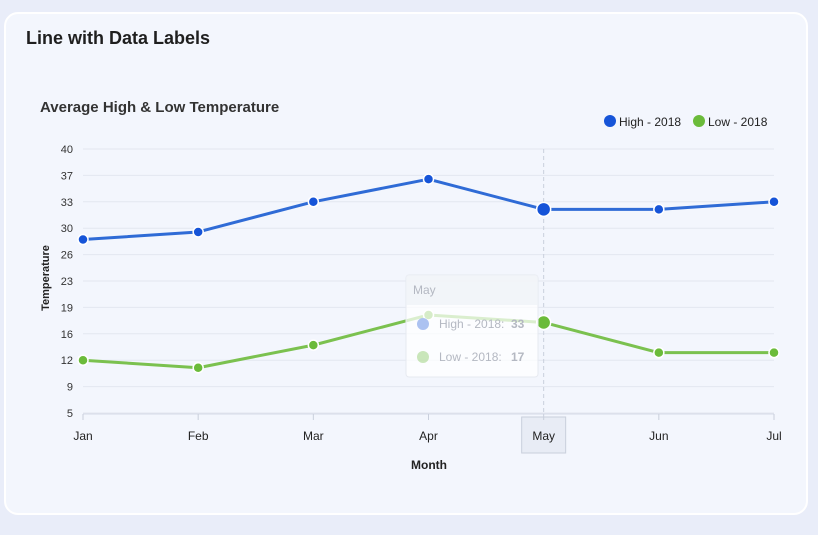 This screenshot has width=818, height=535. Describe the element at coordinates (70, 388) in the screenshot. I see `y-tick-label: 9` at that location.